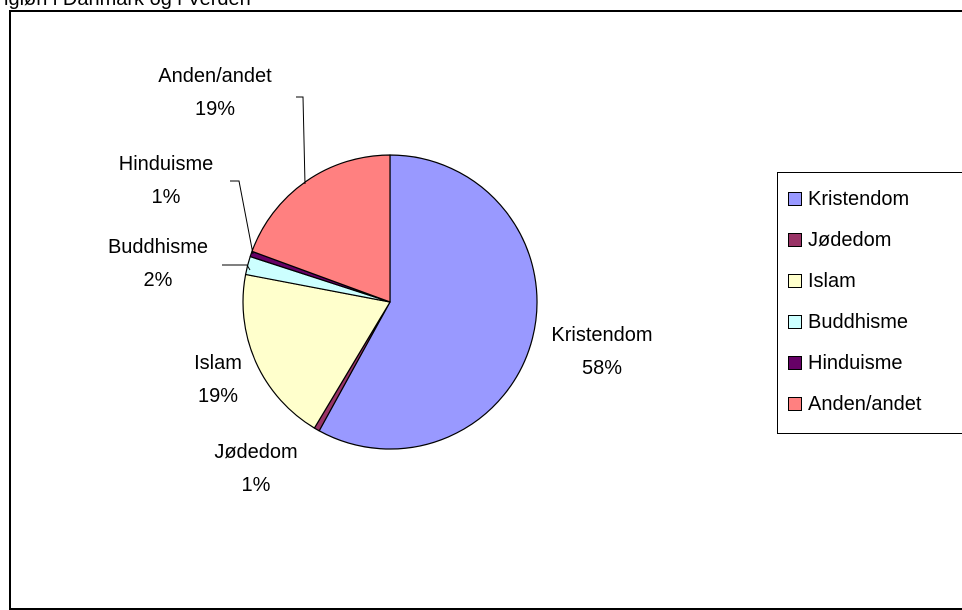 Image resolution: width=962 pixels, height=610 pixels. What do you see at coordinates (858, 321) in the screenshot?
I see `legend-label-buddhisme: Buddhisme` at bounding box center [858, 321].